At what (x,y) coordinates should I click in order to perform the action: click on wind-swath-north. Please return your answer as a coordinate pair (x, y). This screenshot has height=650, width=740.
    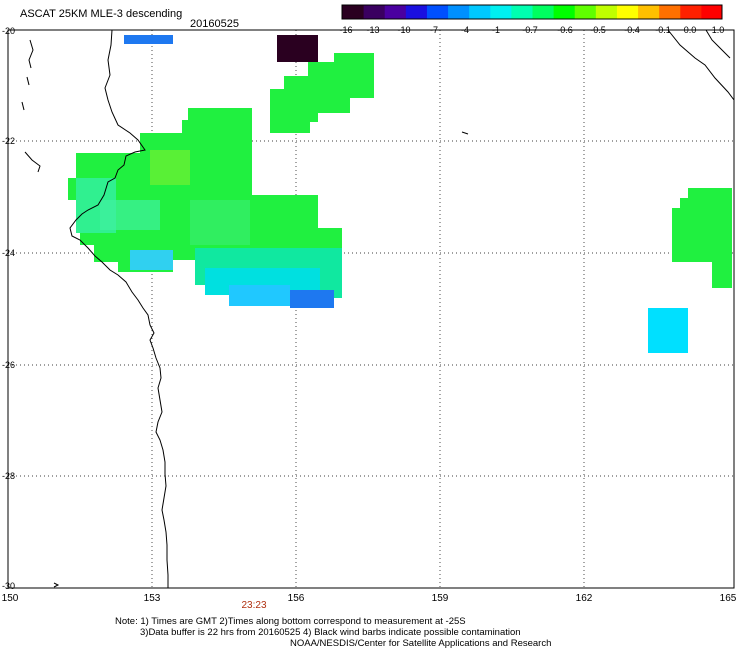
    Looking at the image, I should click on (322, 93).